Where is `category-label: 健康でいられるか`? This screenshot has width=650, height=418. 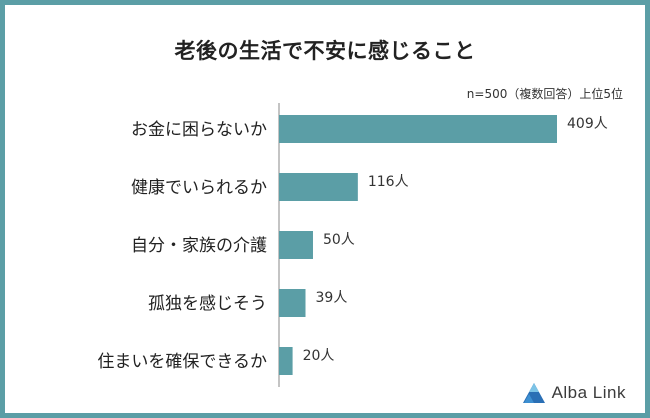
category-label: 健康でいられるか is located at coordinates (199, 188).